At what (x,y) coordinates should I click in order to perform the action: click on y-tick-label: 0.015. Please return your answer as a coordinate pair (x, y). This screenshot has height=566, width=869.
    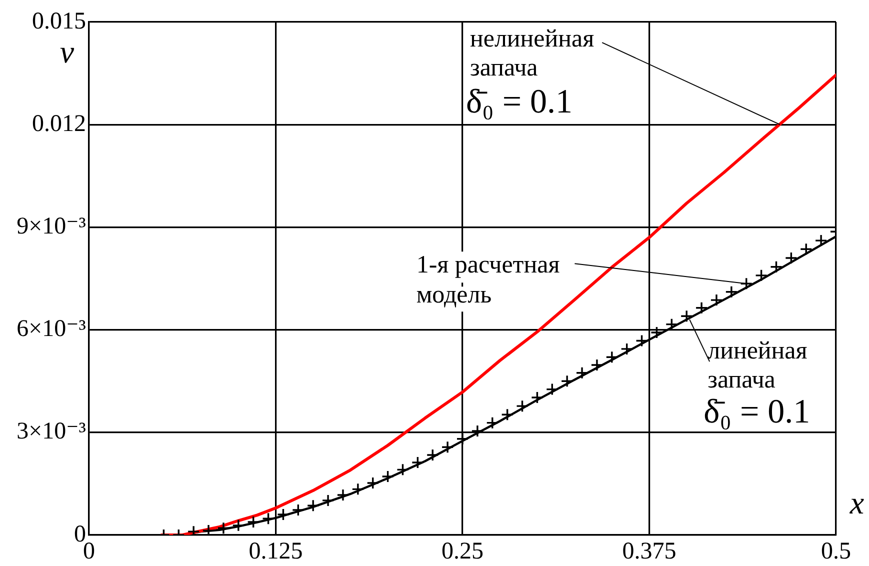
    Looking at the image, I should click on (59, 21).